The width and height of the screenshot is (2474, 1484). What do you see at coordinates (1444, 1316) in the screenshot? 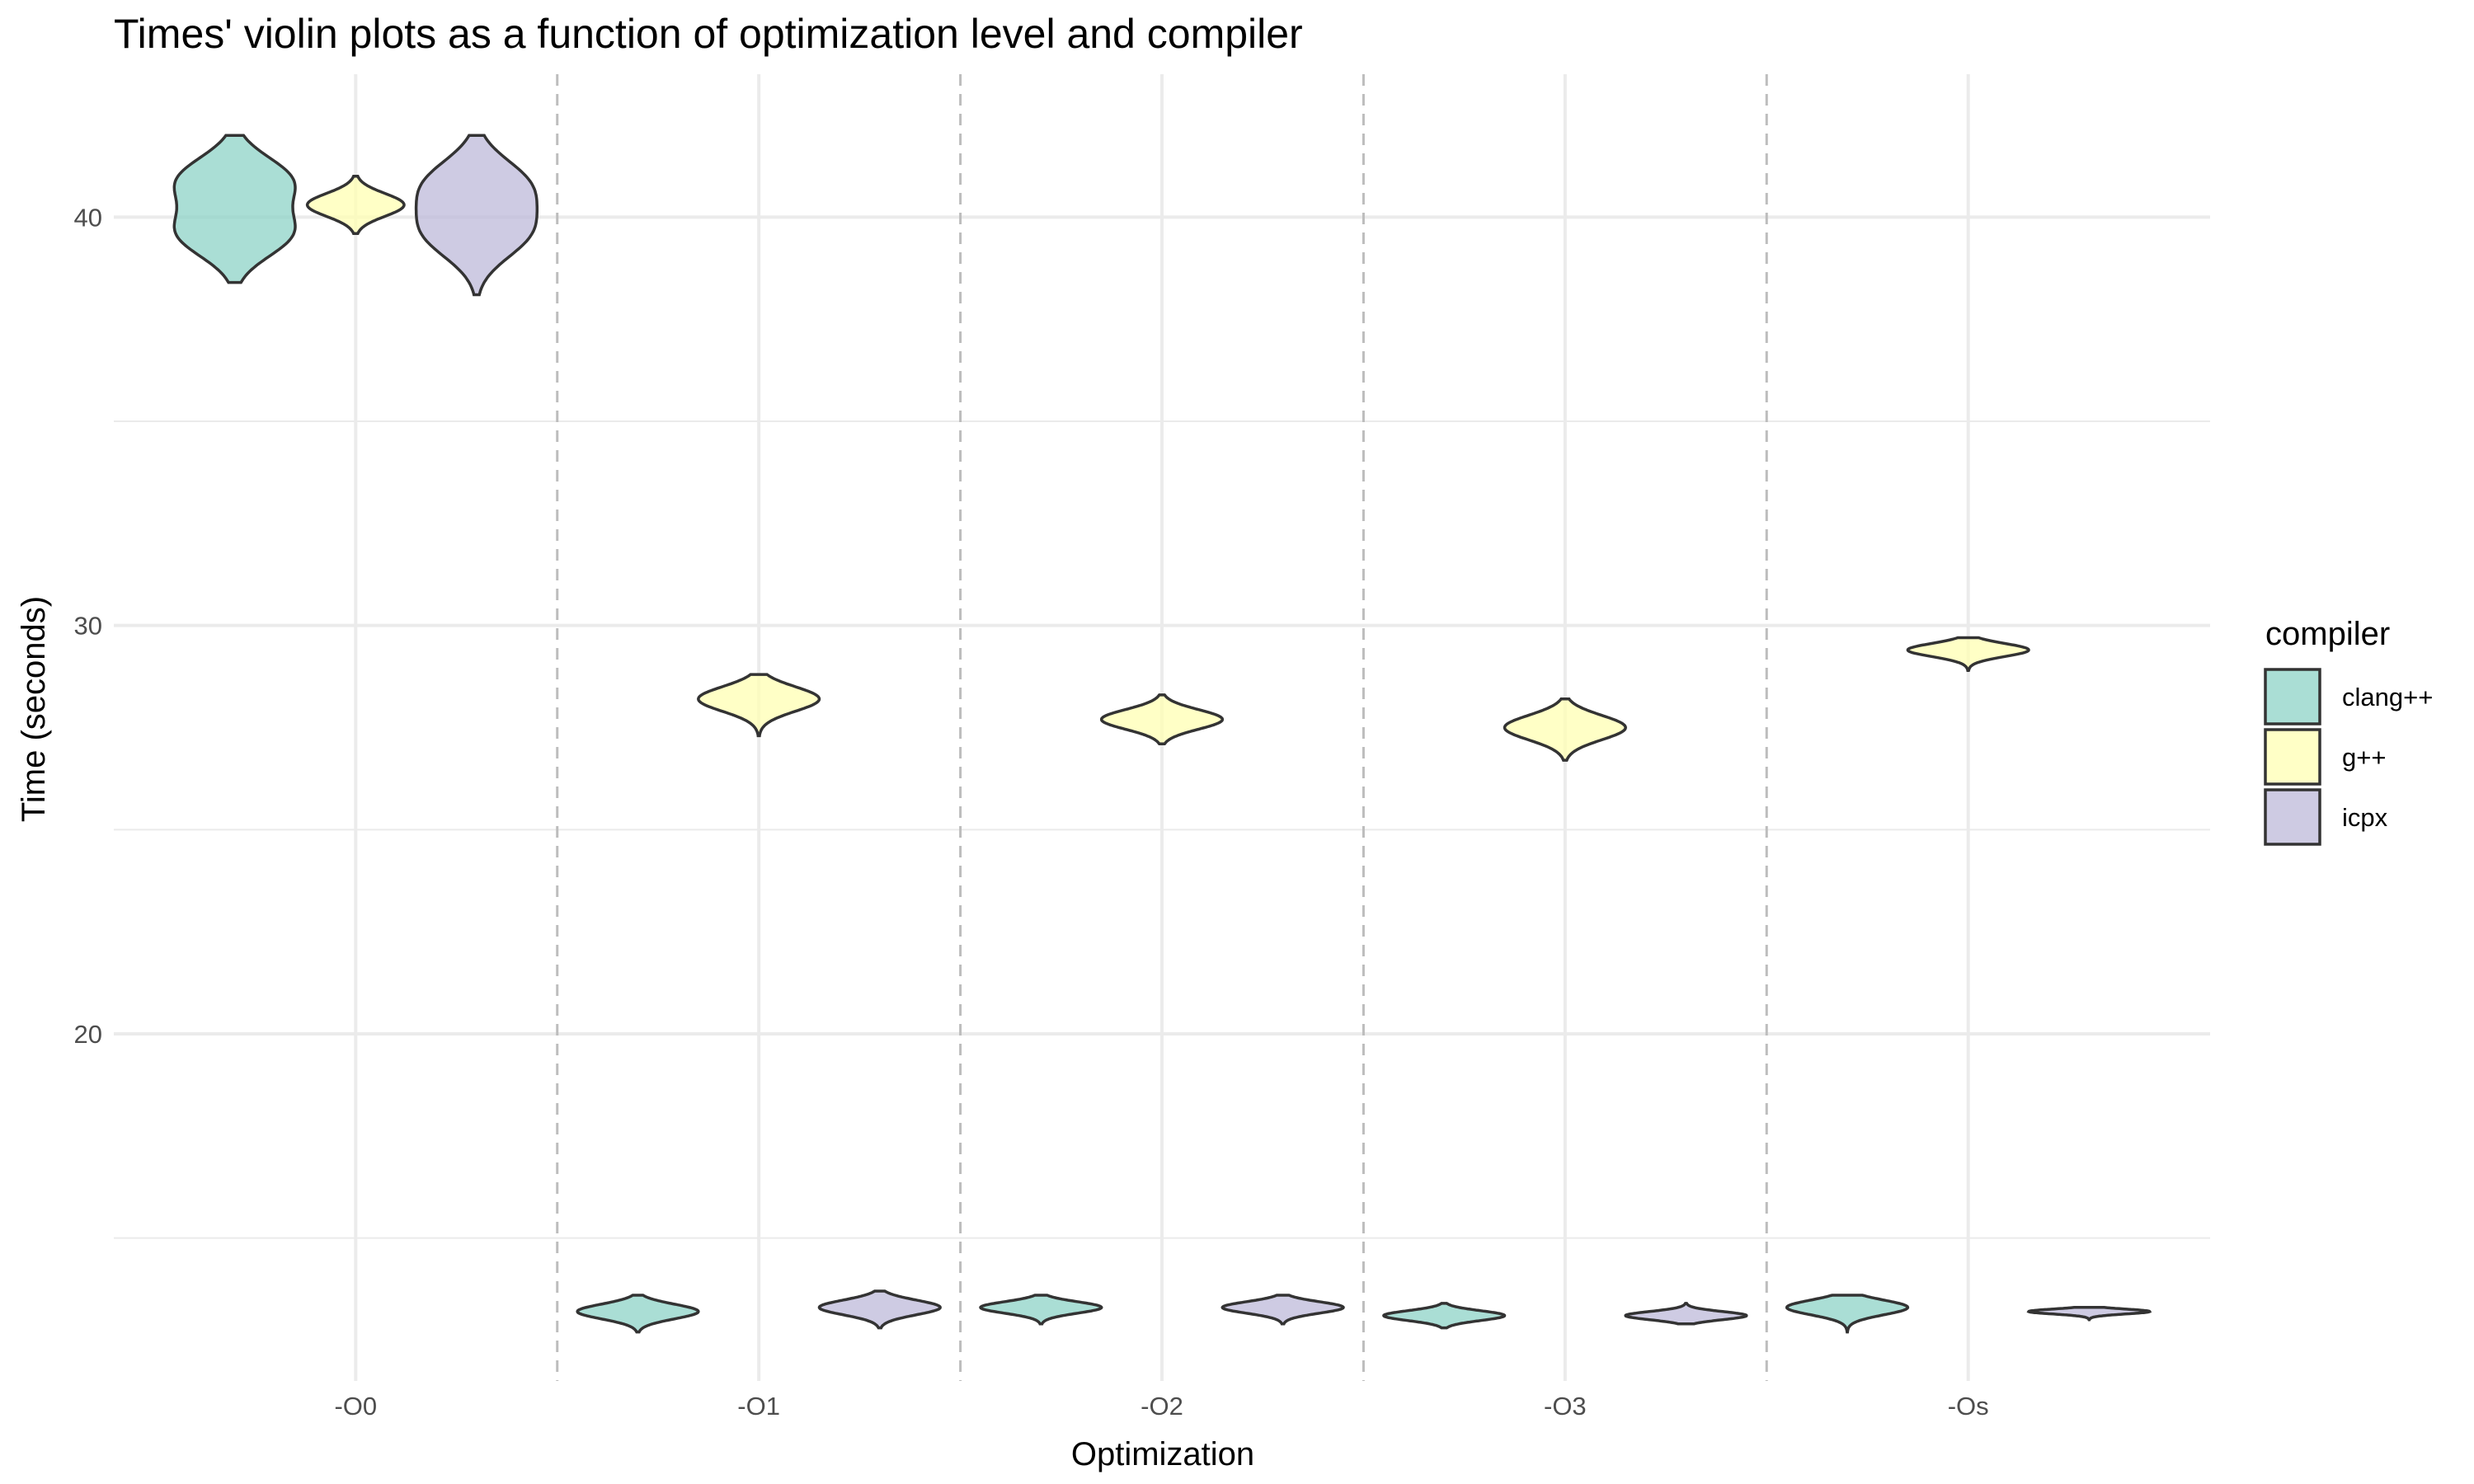
I see `violin-clangpp-o3` at bounding box center [1444, 1316].